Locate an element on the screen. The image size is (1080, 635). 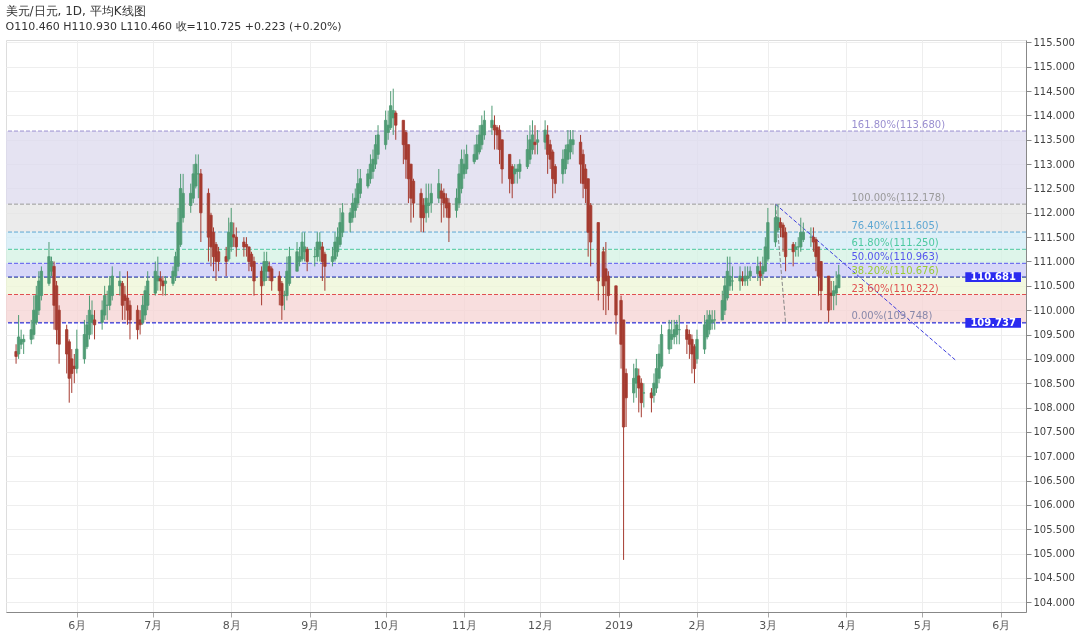
annotation: 161.80%(113.680) is located at coordinates (898, 125).